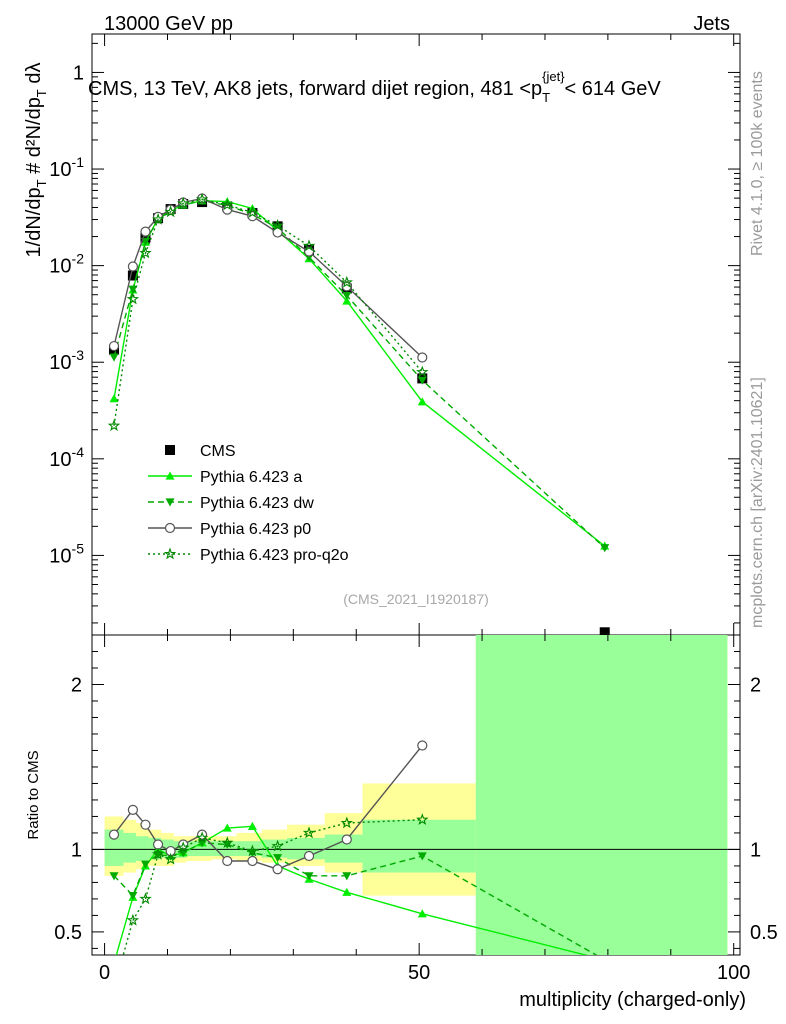 This screenshot has height=1024, width=786. I want to click on series-line, so click(268, 312).